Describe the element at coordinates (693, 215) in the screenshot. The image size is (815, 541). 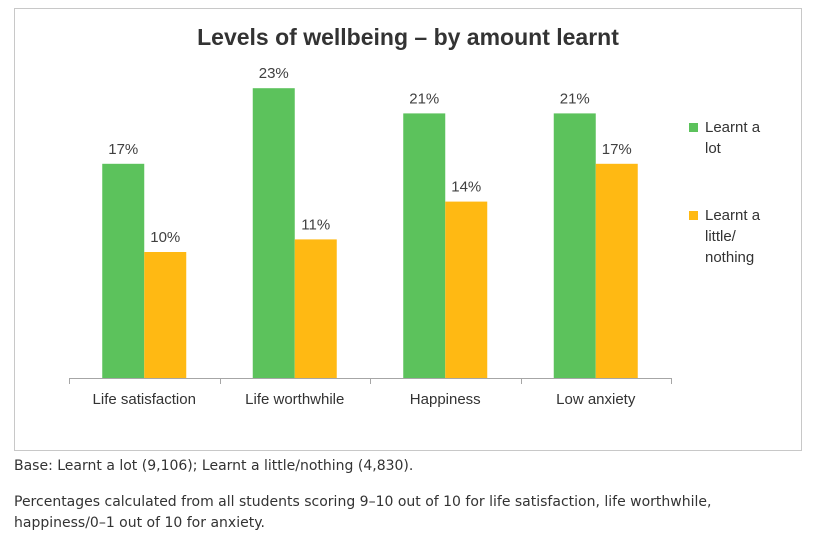
I see `legend-swatch-learnt-a-little-nothing` at that location.